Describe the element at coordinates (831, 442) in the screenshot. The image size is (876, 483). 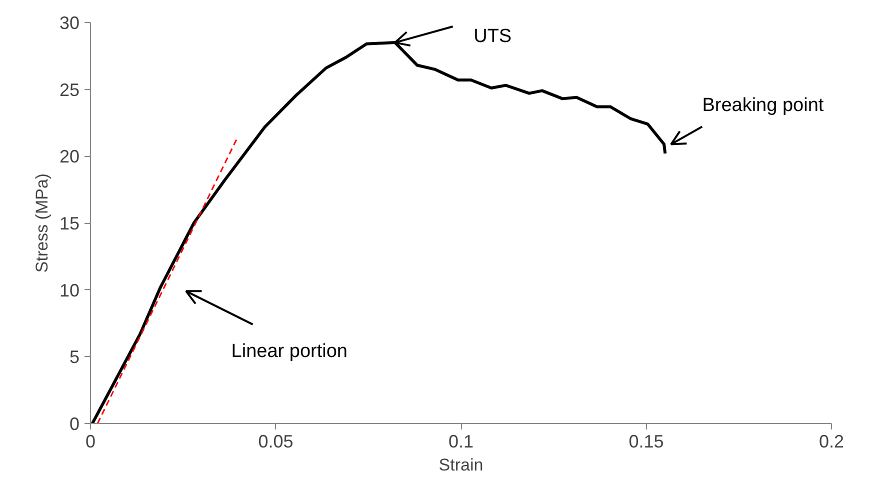
I see `x-tick-label: 0.2` at that location.